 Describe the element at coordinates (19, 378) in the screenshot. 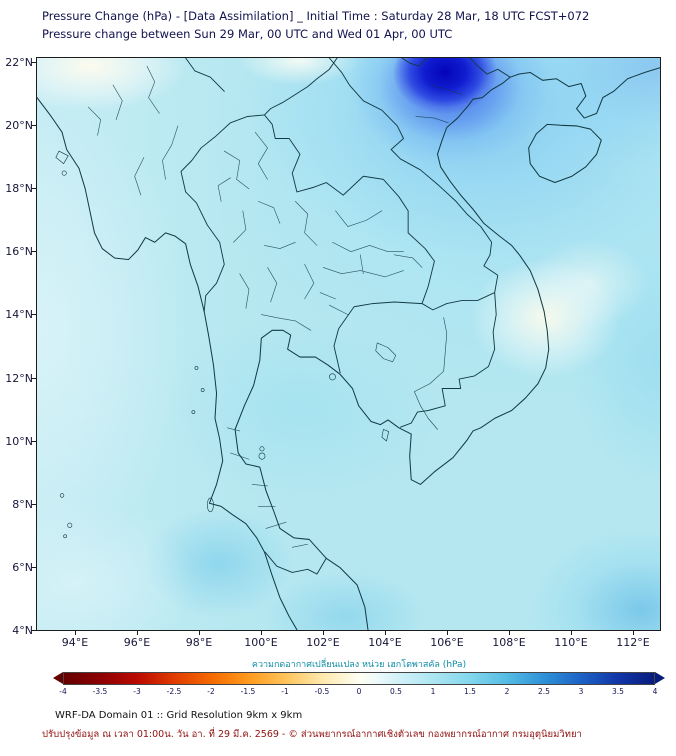

I see `y-axis-tick-label: 12°N` at that location.